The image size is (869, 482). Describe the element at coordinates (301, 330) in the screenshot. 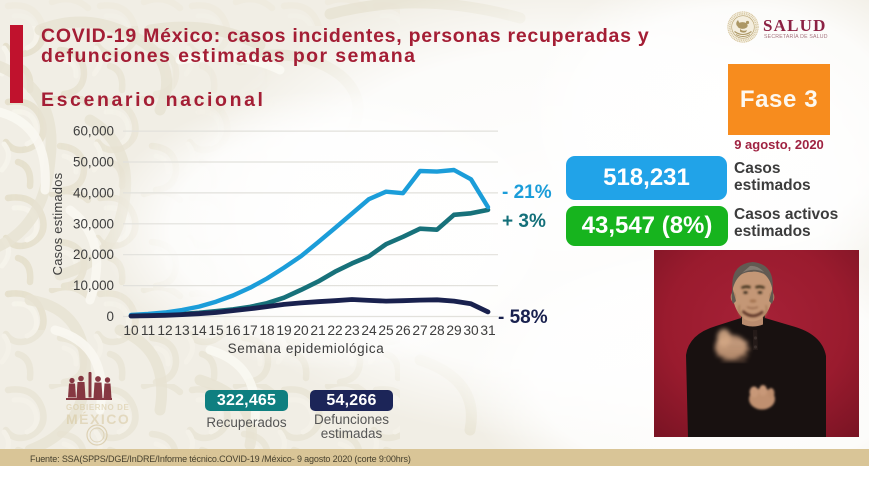

I see `svg-text: 20` at that location.